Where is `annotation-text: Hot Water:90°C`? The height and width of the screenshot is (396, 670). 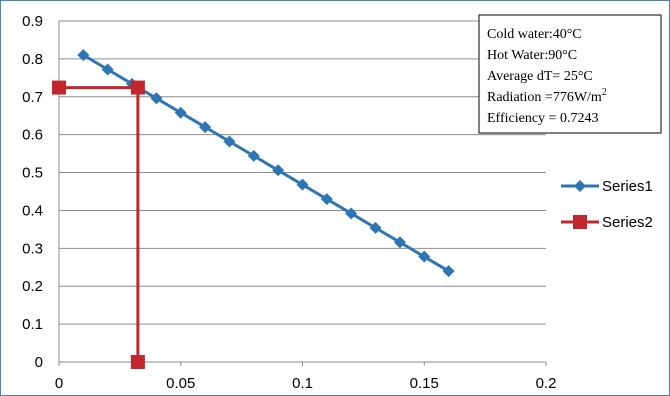 annotation-text: Hot Water:90°C is located at coordinates (532, 55).